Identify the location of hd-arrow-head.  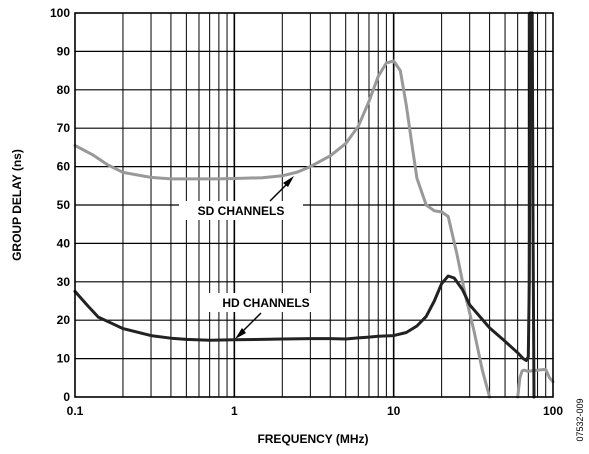
(240, 333).